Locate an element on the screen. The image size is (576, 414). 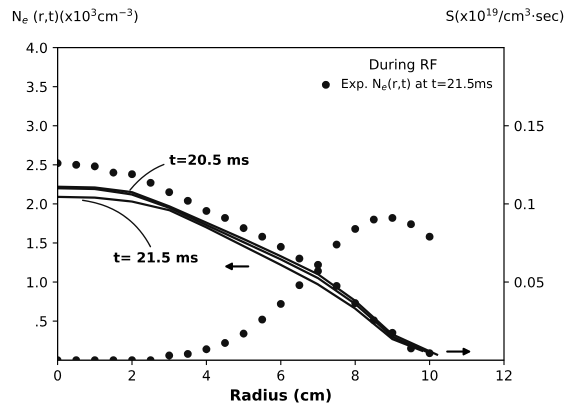
y-tick-label: 4.0 is located at coordinates (36, 48).